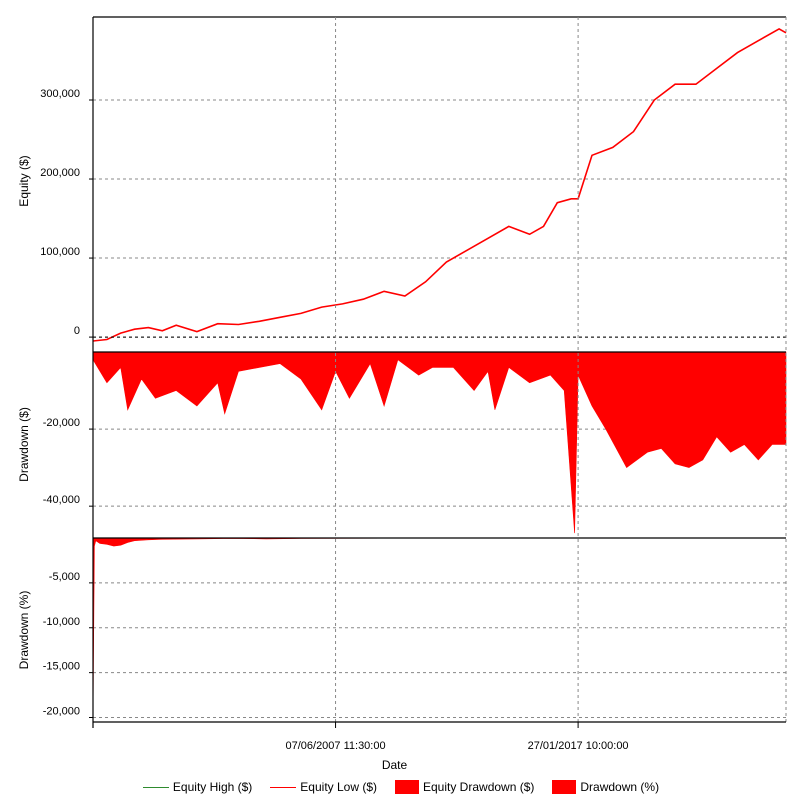 This screenshot has width=802, height=802. Describe the element at coordinates (338, 787) in the screenshot. I see `legend-label-equity-low: Equity Low ($)` at that location.